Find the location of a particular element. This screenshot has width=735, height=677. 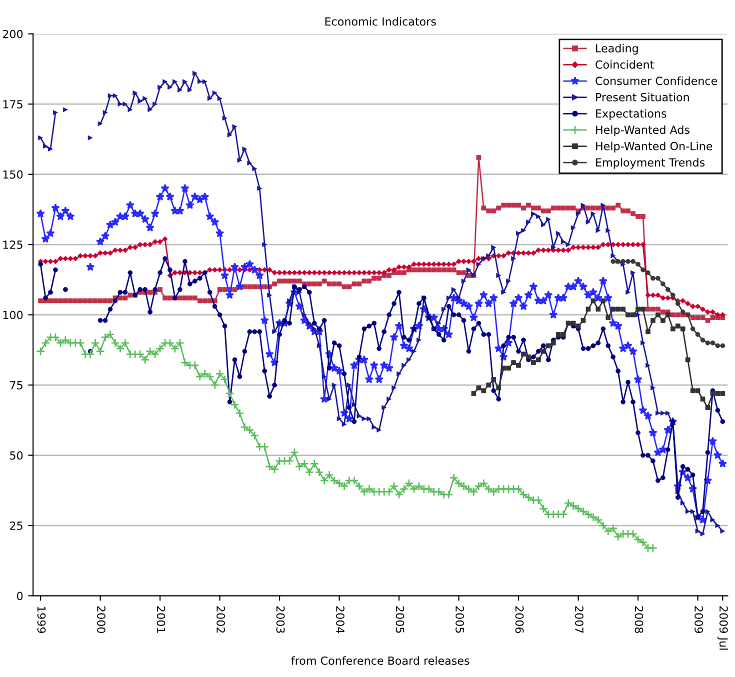

y-tick-label: 125 is located at coordinates (12, 244).